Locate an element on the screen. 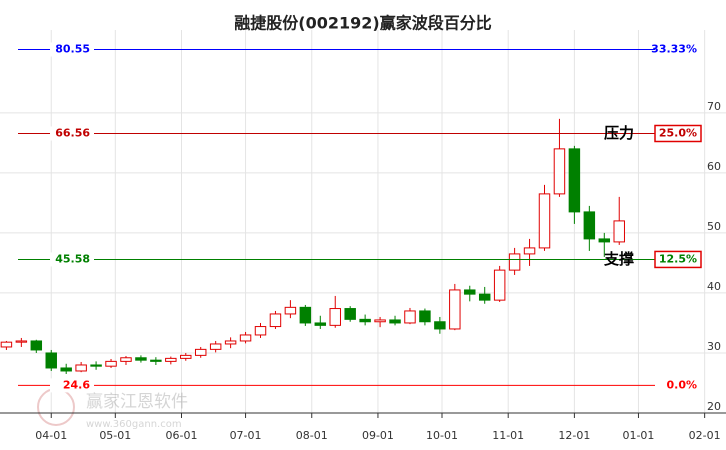 The width and height of the screenshot is (726, 450). x-tick-label: 10-01 is located at coordinates (442, 435).